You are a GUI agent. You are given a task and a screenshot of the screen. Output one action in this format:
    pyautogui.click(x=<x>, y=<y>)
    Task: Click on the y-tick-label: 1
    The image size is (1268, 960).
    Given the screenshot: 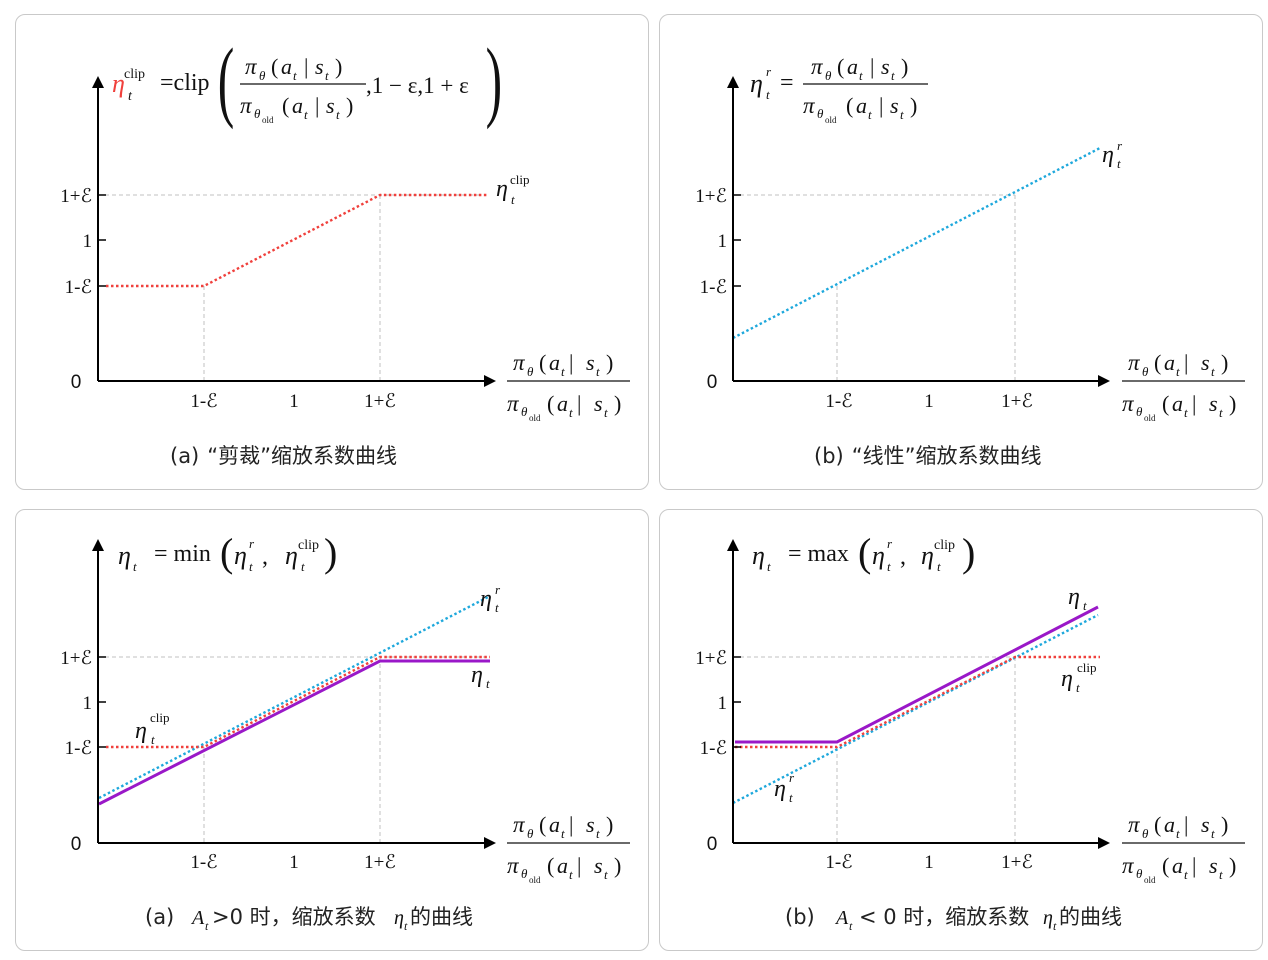 What is the action you would take?
    pyautogui.click(x=88, y=241)
    